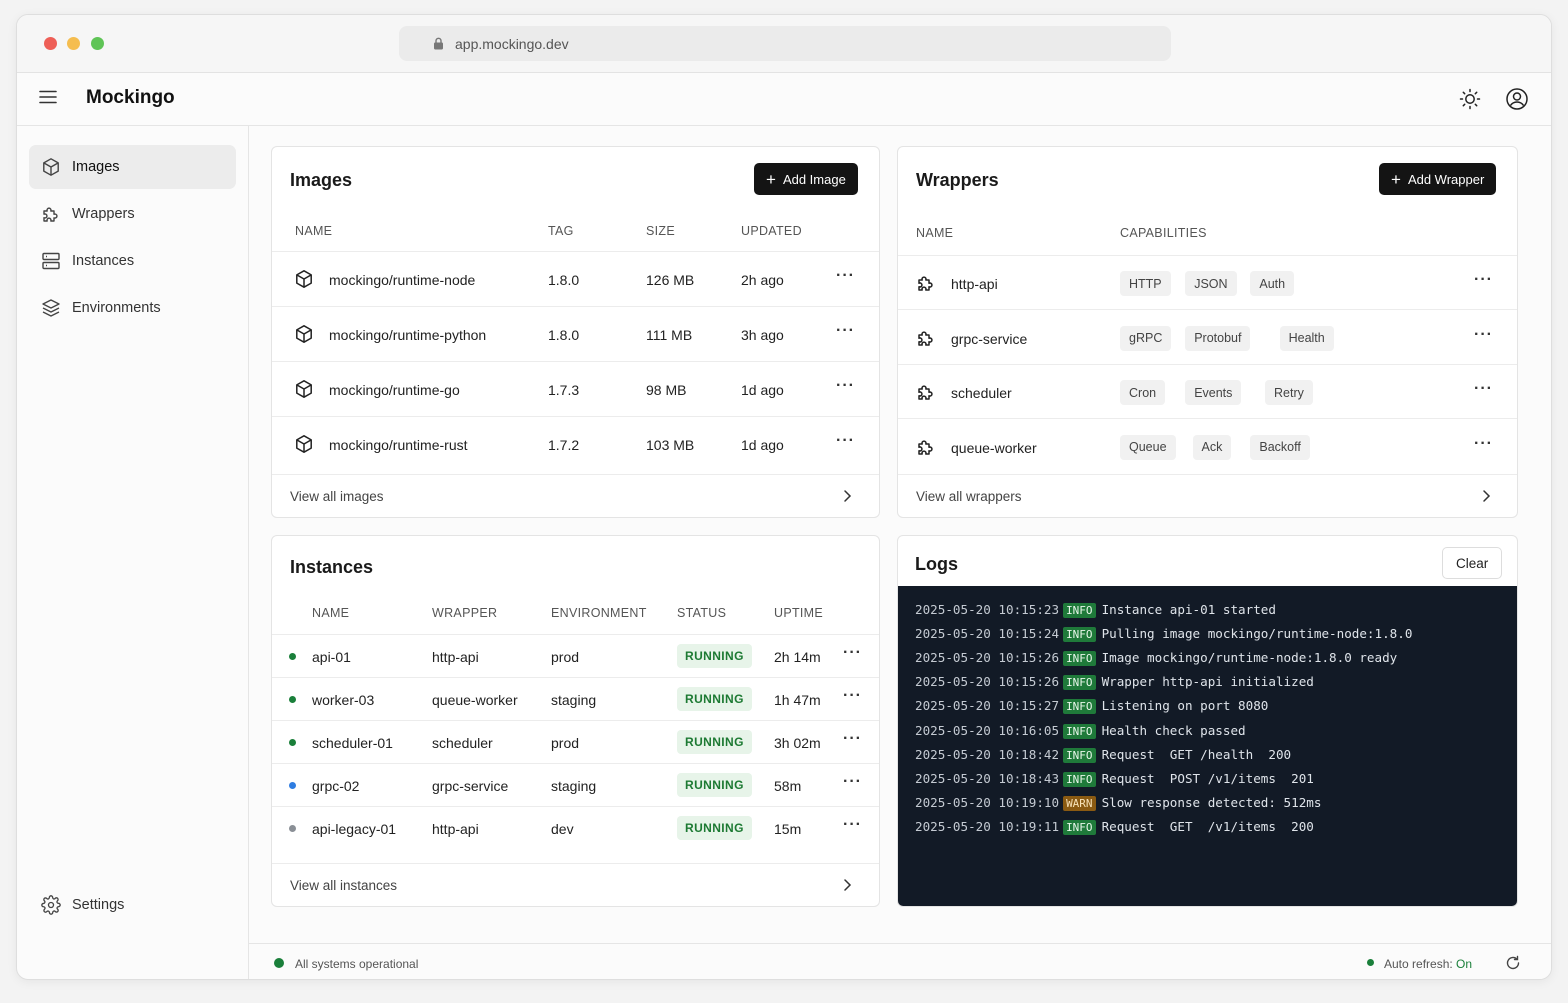  Describe the element at coordinates (97, 43) in the screenshot. I see `maximize-window-button` at that location.